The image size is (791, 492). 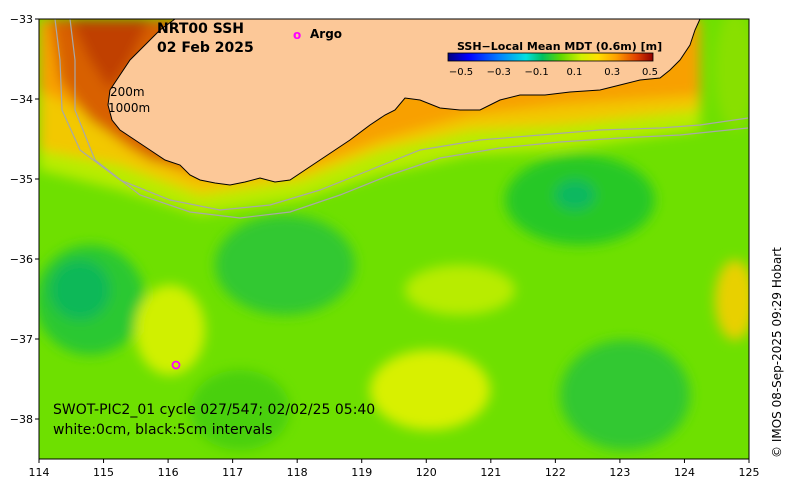 What do you see at coordinates (24, 219) in the screenshot?
I see `y-axis: −33 −34 −35 −36 −37 −38` at bounding box center [24, 219].